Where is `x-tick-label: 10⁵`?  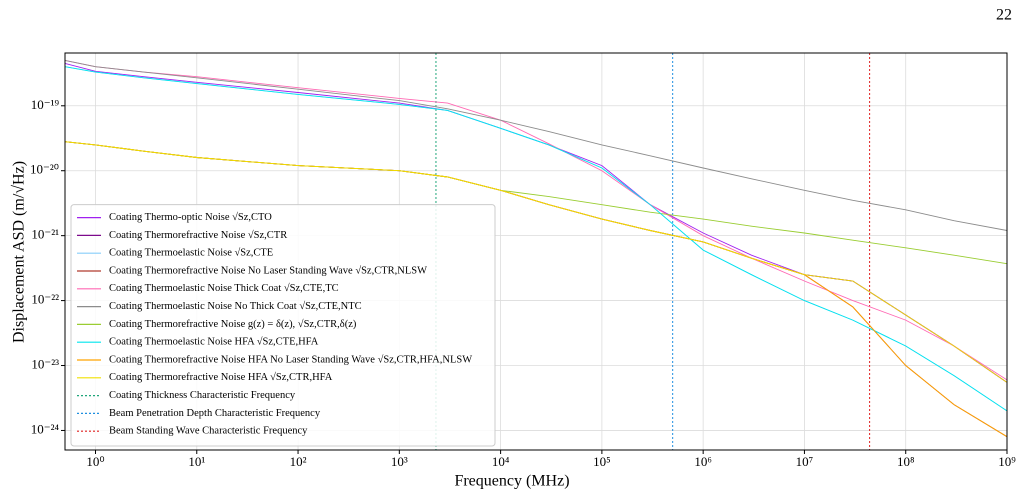 x-tick-label: 10⁵ is located at coordinates (602, 461).